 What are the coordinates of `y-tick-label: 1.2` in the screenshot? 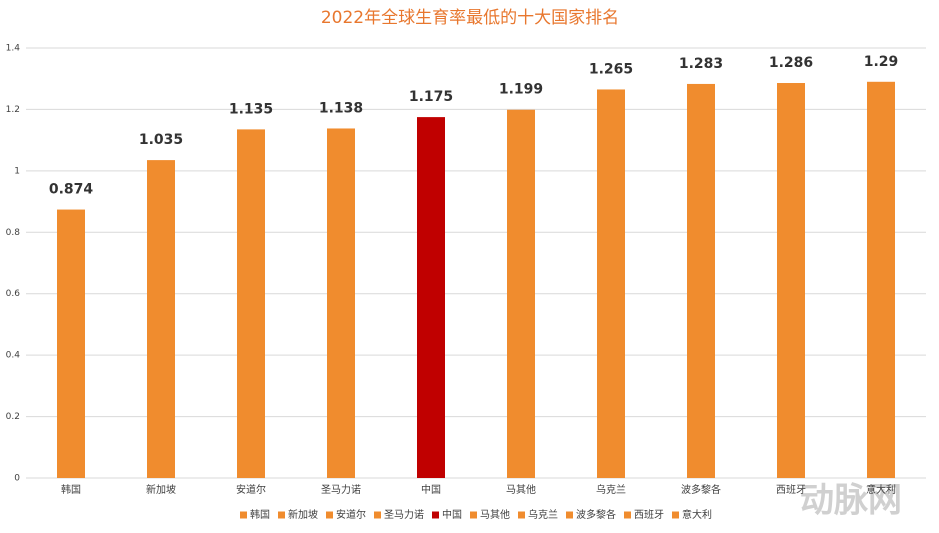 It's located at (13, 110).